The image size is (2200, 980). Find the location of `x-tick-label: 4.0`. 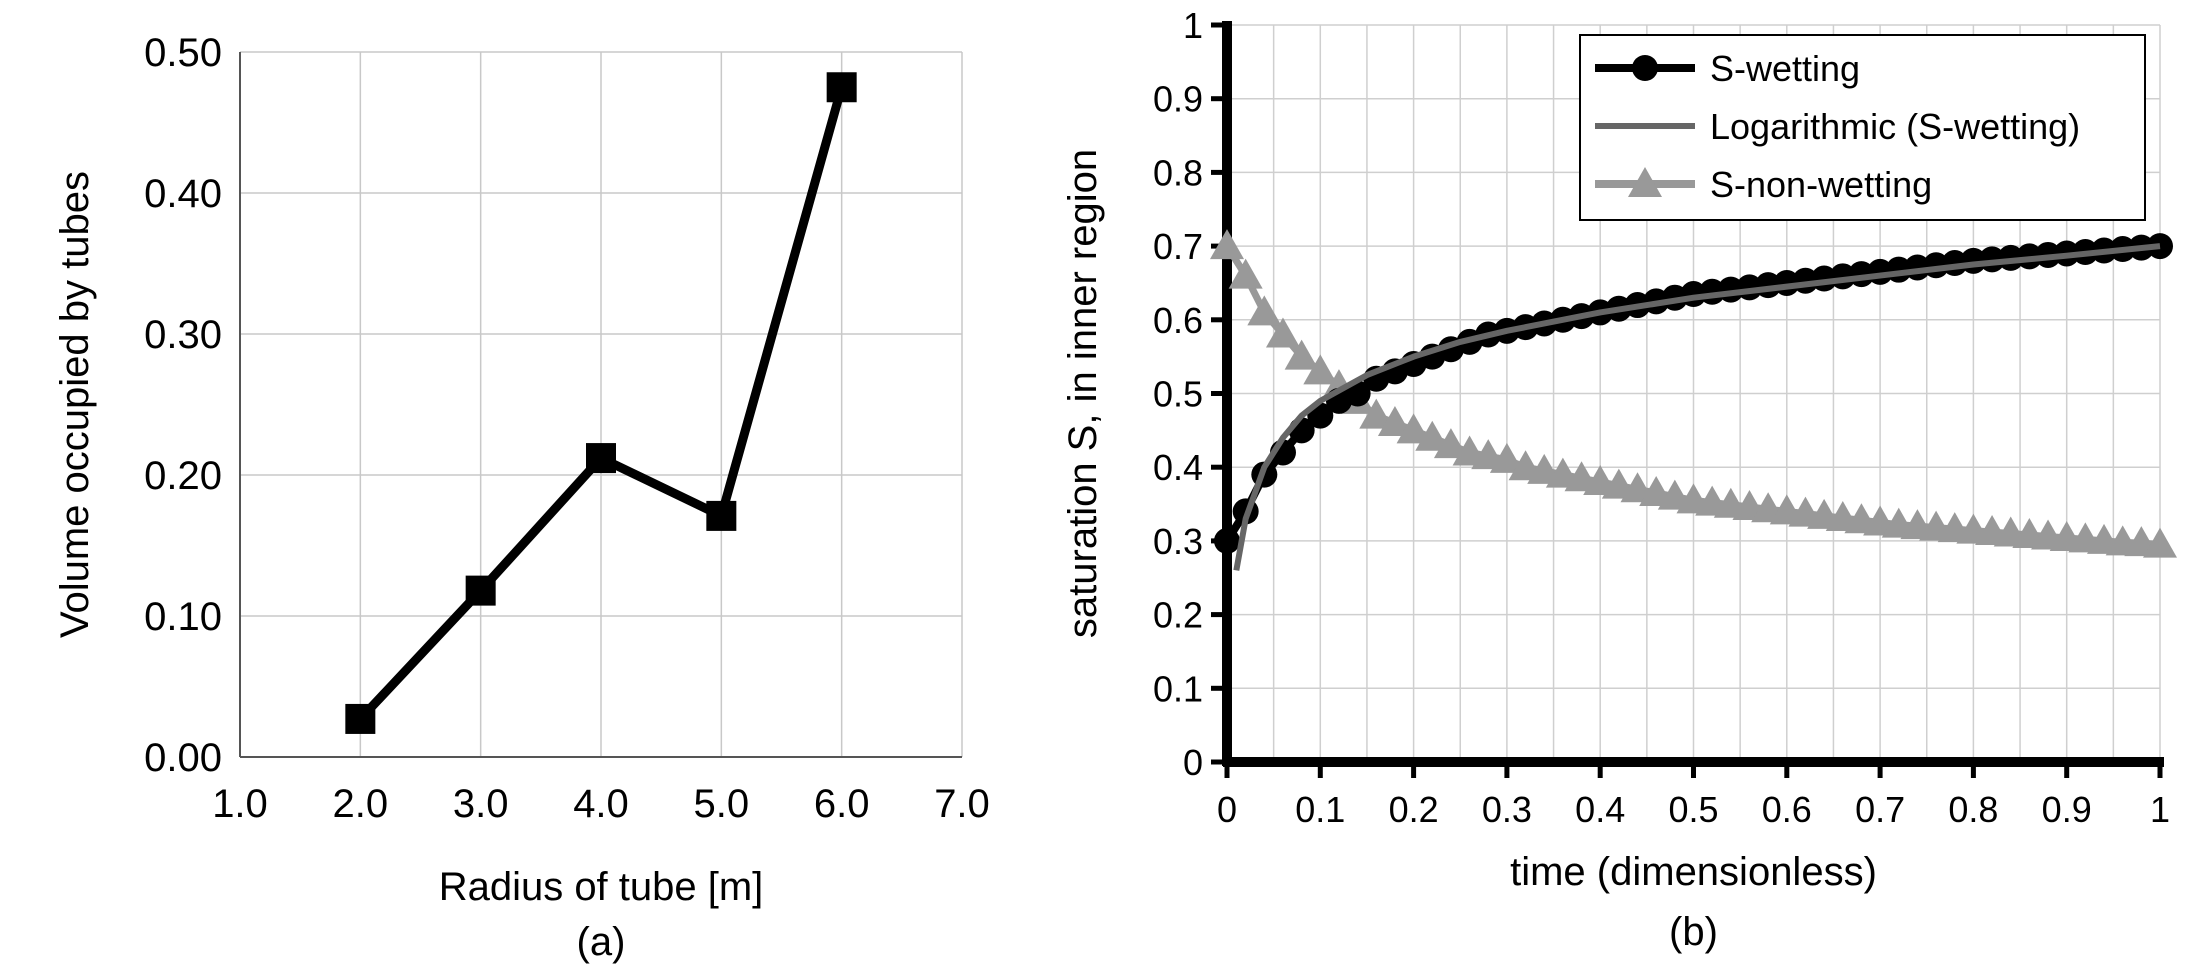

x-tick-label: 4.0 is located at coordinates (601, 804).